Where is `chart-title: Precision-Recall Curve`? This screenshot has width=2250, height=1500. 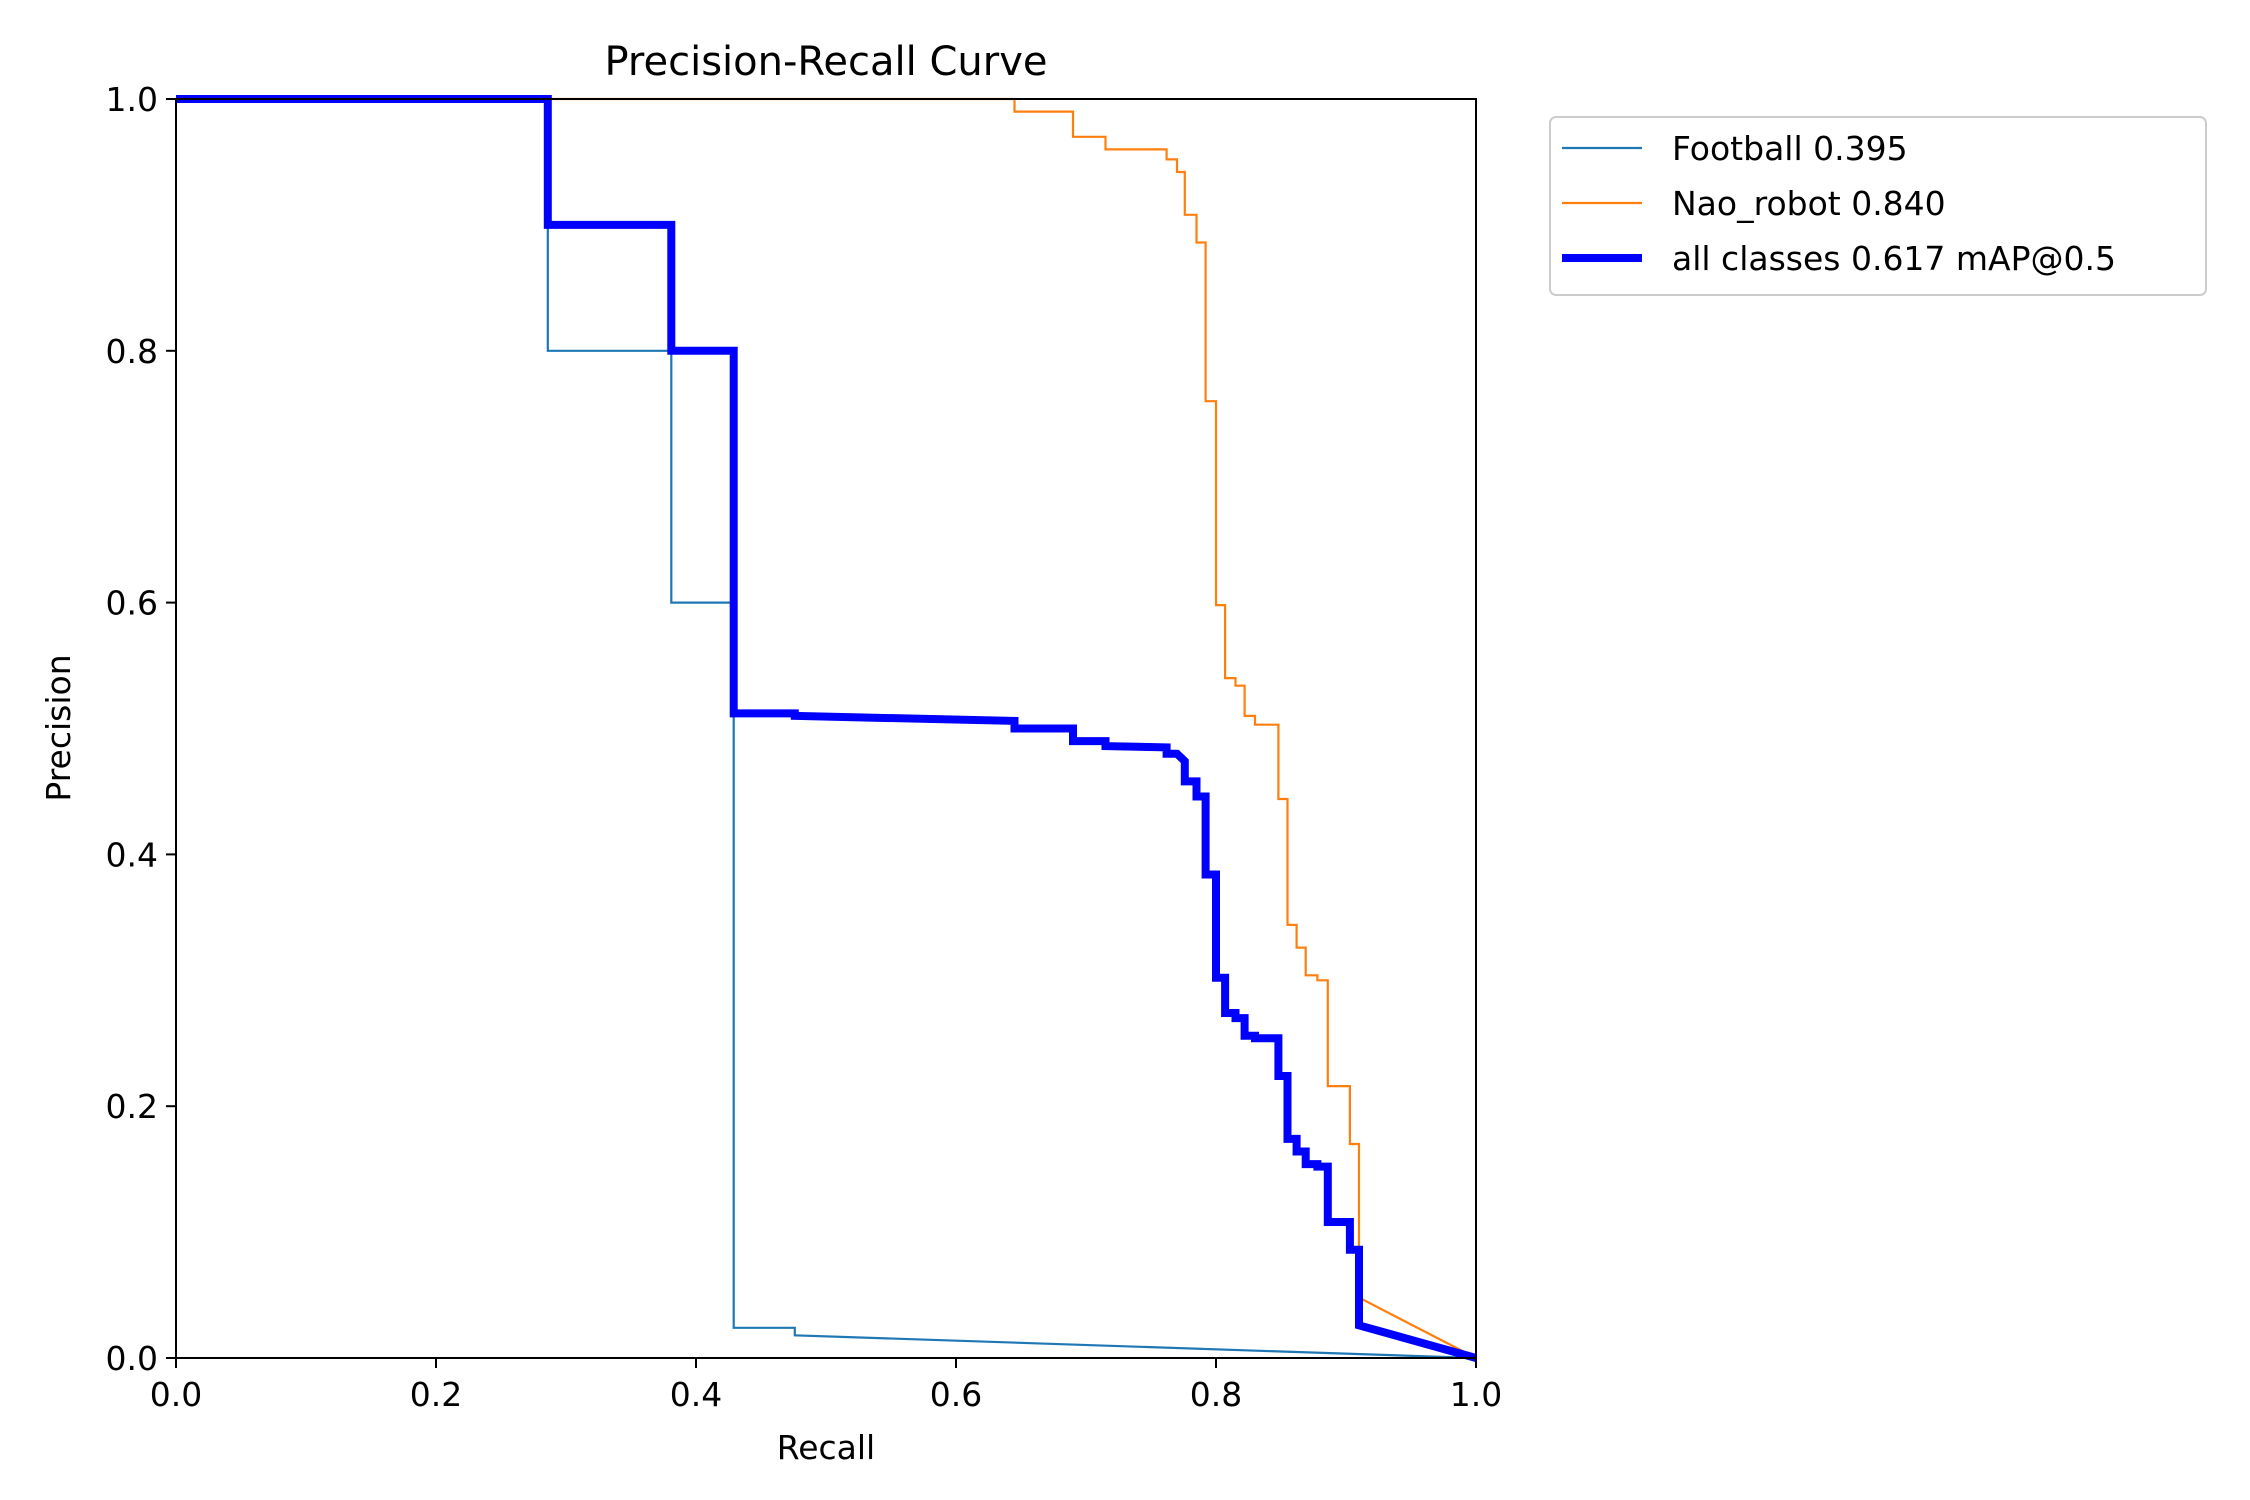
chart-title: Precision-Recall Curve is located at coordinates (826, 62).